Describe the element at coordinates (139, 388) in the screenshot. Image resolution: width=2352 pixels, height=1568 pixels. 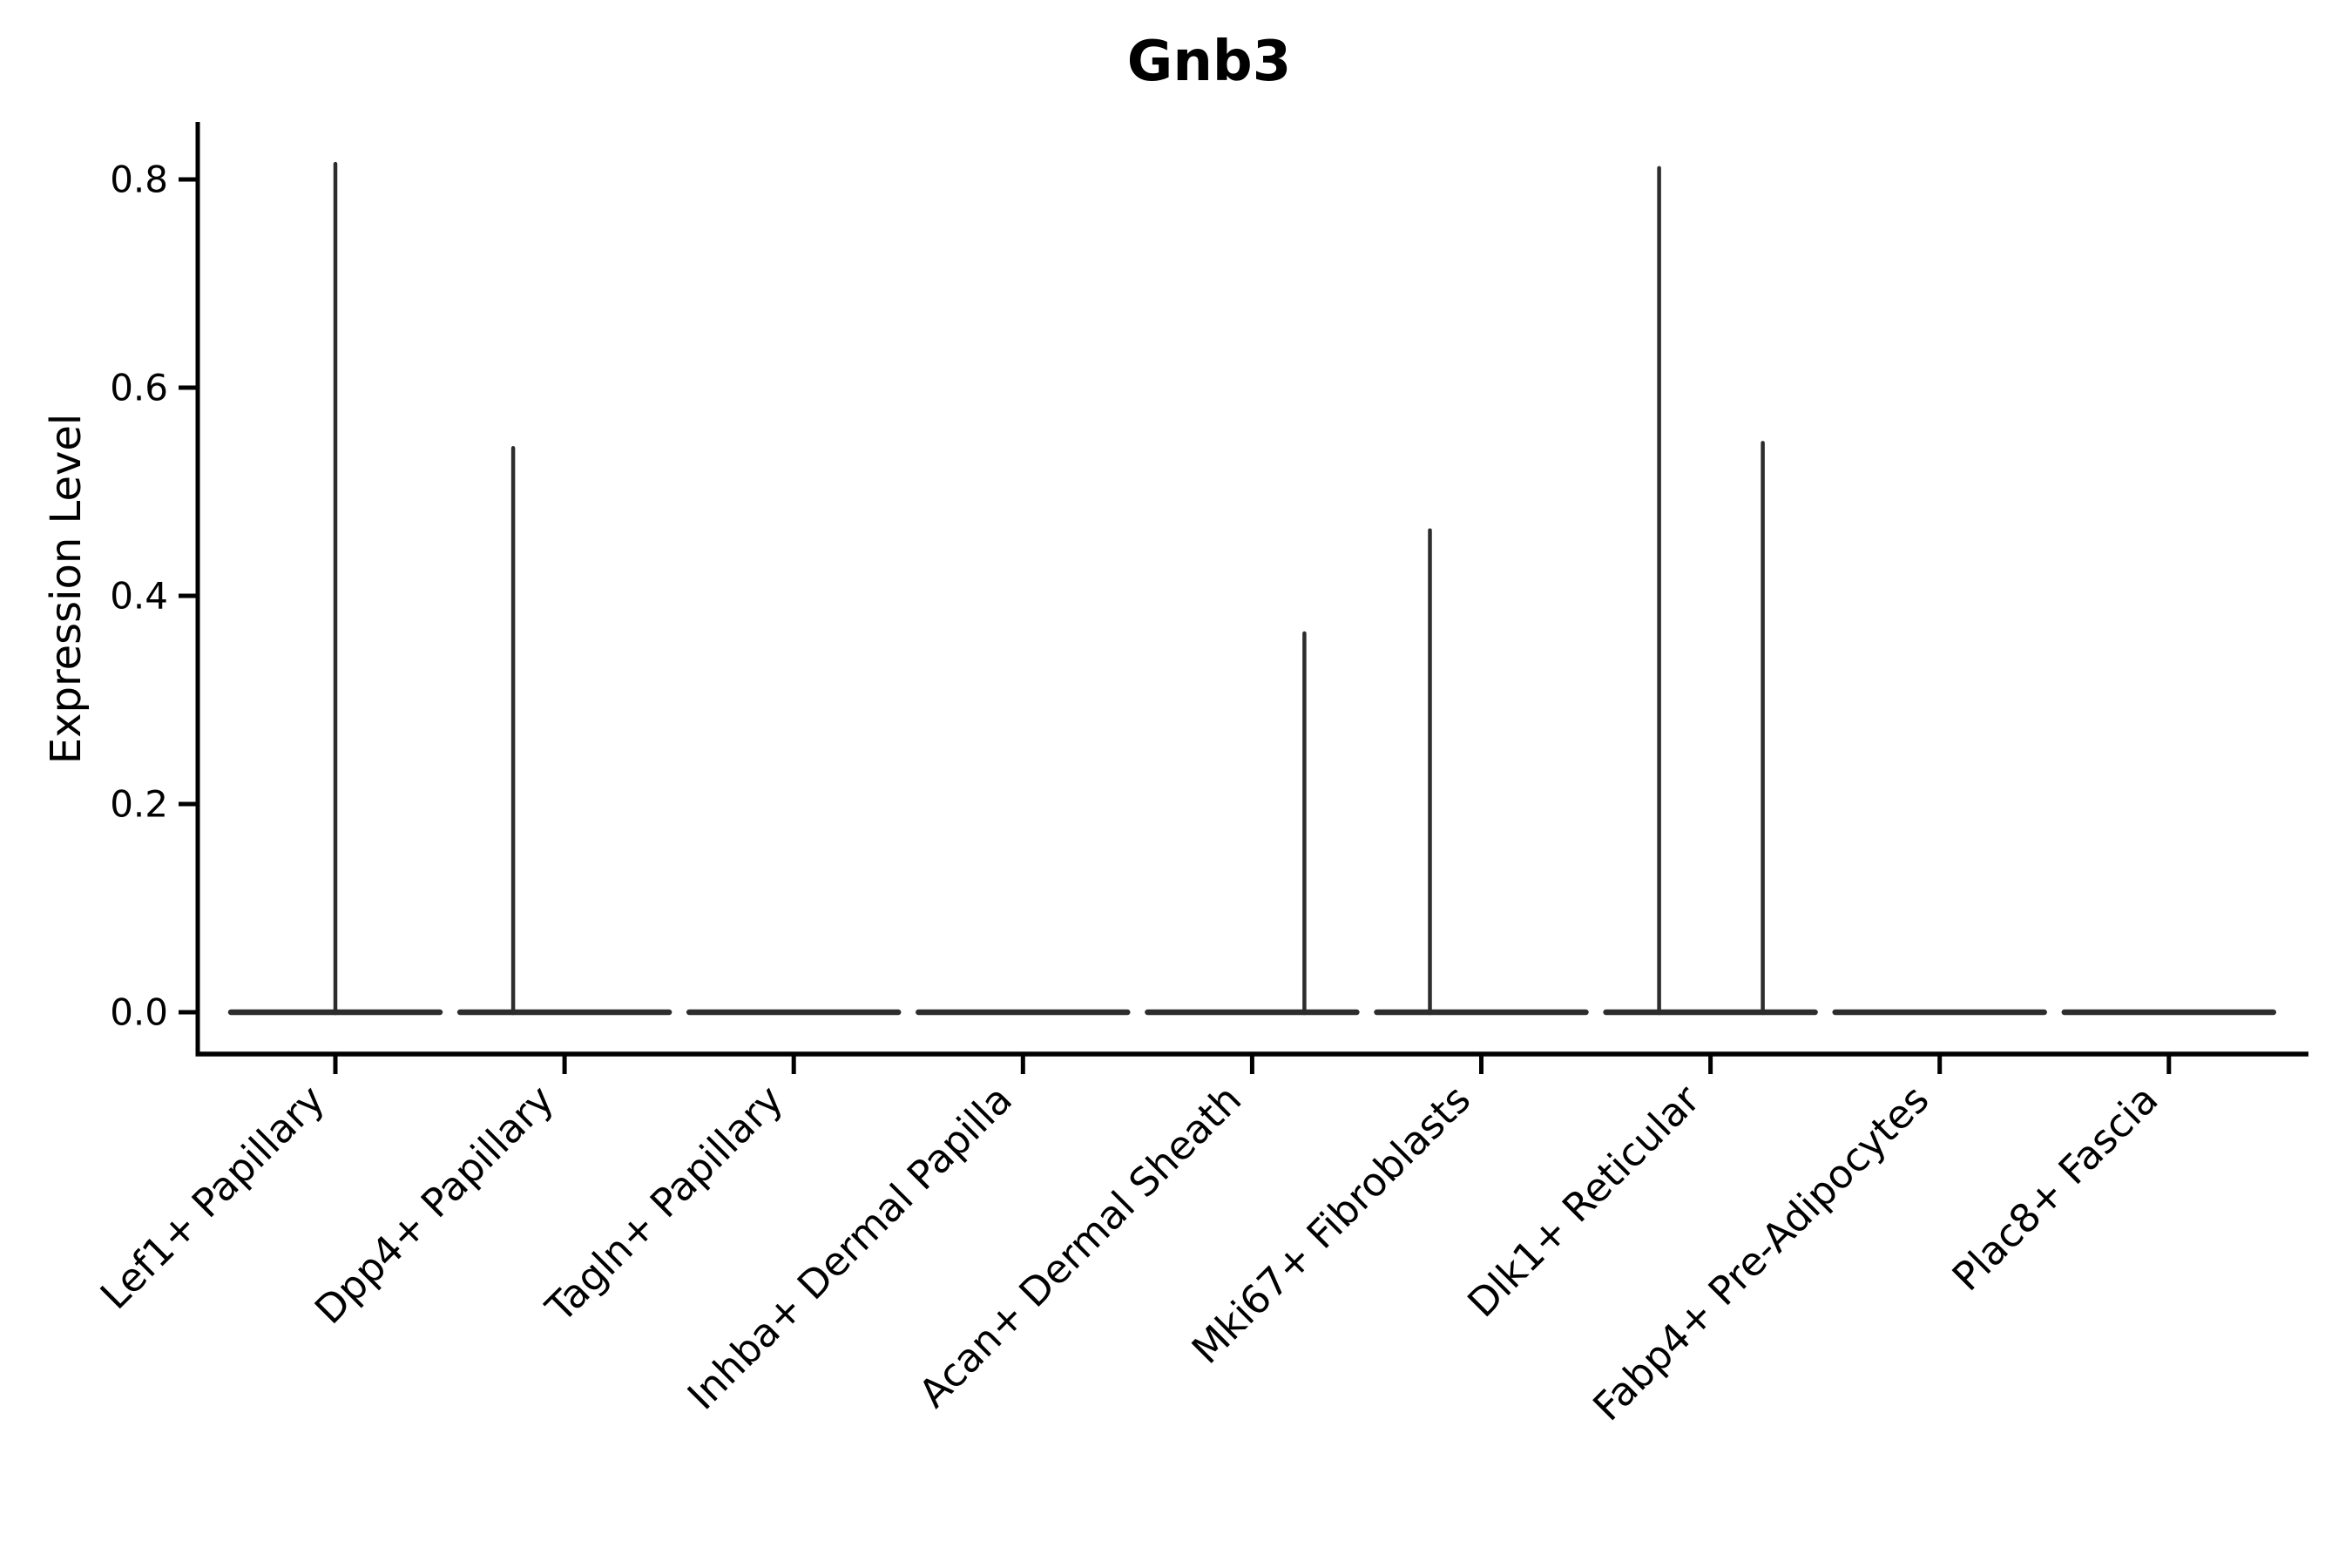
I see `y-tick-label: 0.6` at that location.